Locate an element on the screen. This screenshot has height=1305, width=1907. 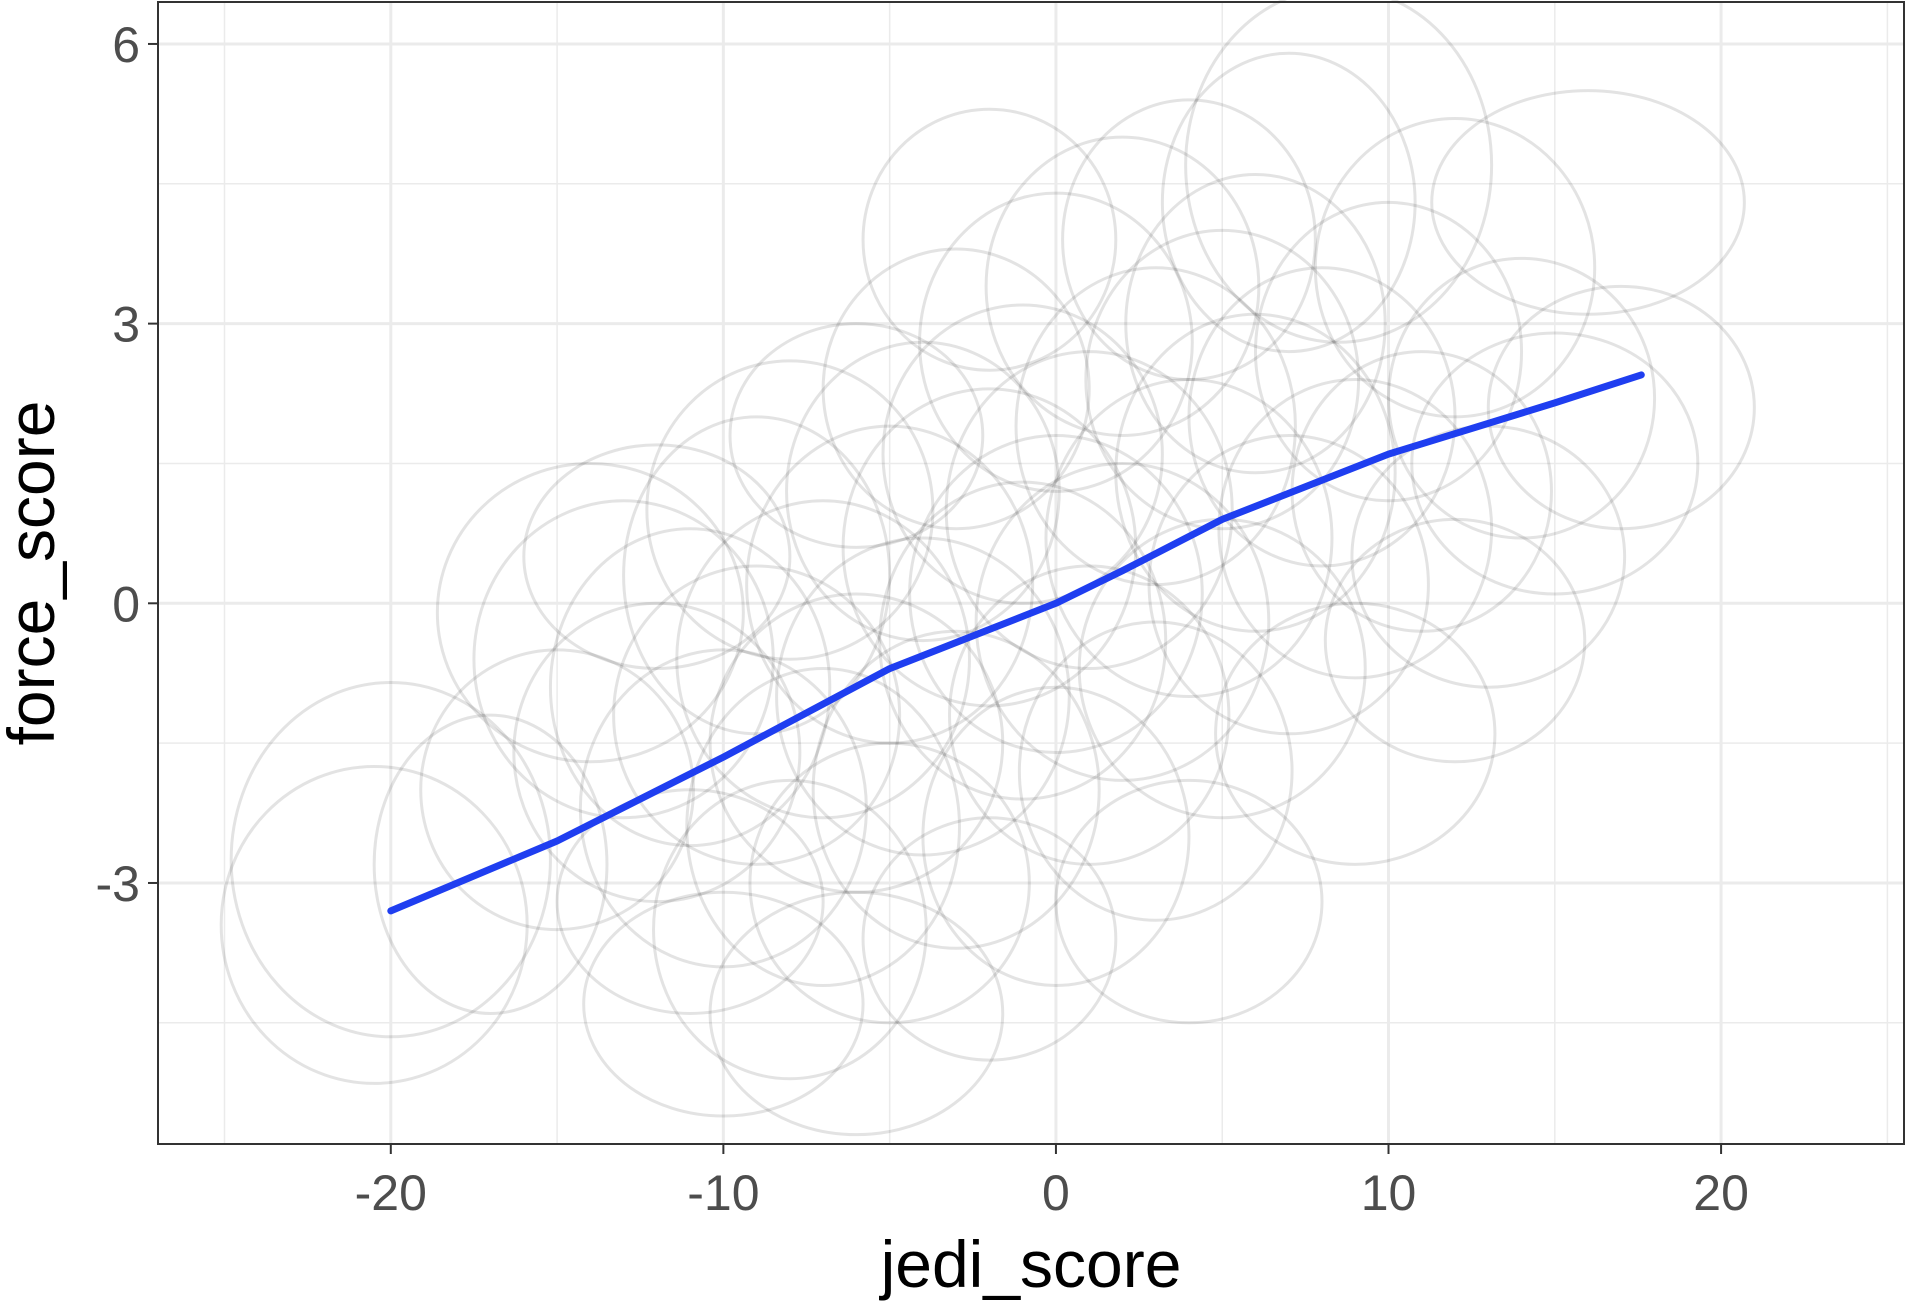
x-tick-label: -10 is located at coordinates (723, 1193).